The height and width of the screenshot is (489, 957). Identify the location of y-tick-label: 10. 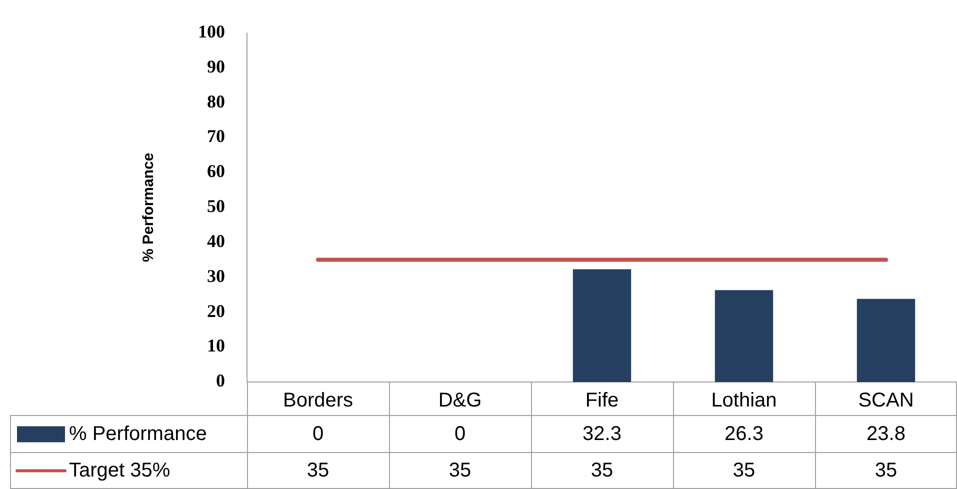
(216, 346).